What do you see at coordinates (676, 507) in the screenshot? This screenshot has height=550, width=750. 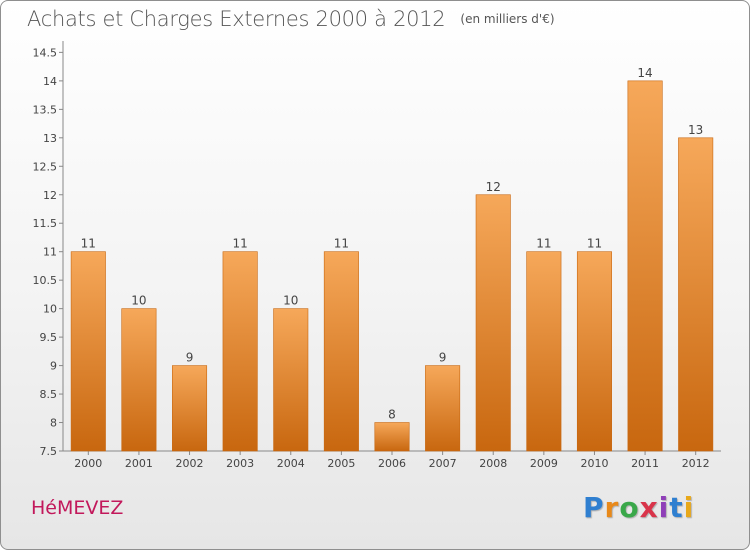 I see `logo-letter: t` at bounding box center [676, 507].